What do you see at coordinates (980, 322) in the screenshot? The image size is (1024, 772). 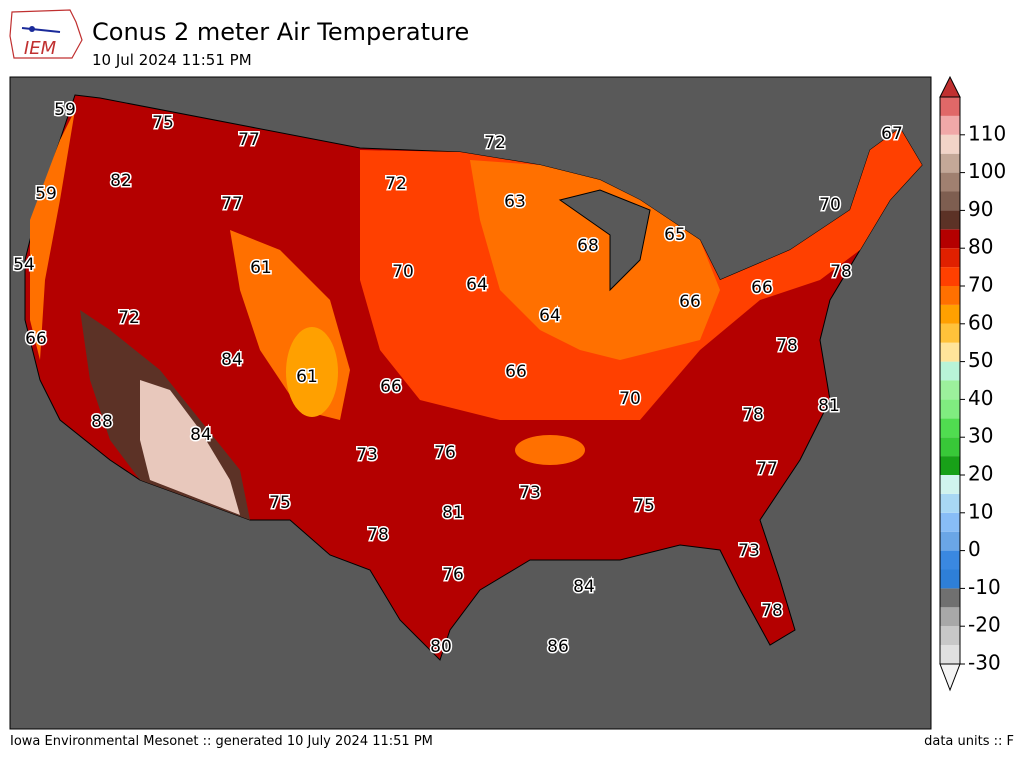 I see `colorbar-tick-label: 60` at bounding box center [980, 322].